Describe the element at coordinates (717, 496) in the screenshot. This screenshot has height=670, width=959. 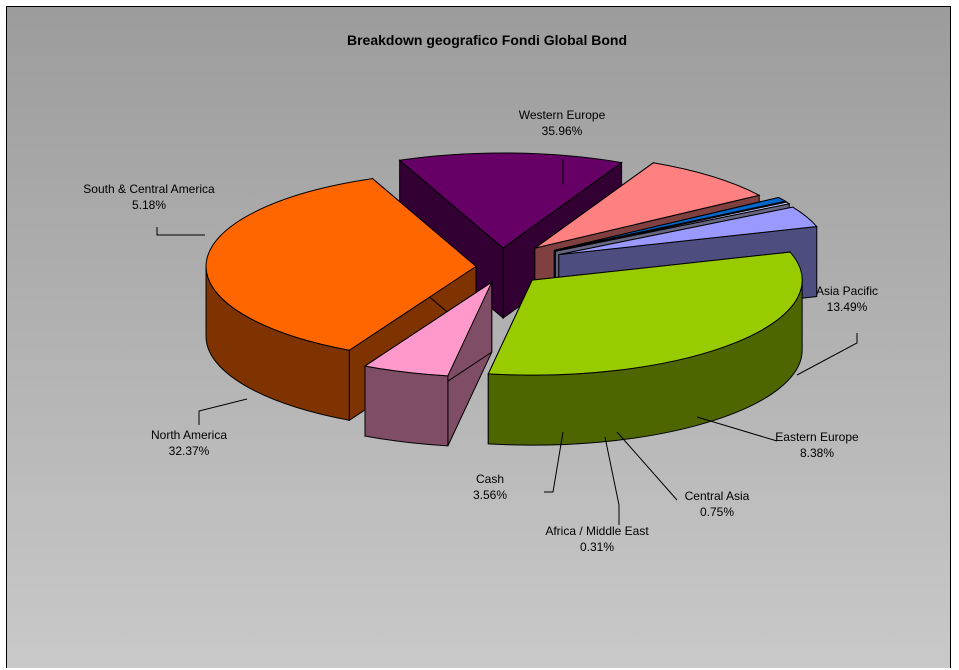
I see `slice-name-label: Central Asia` at that location.